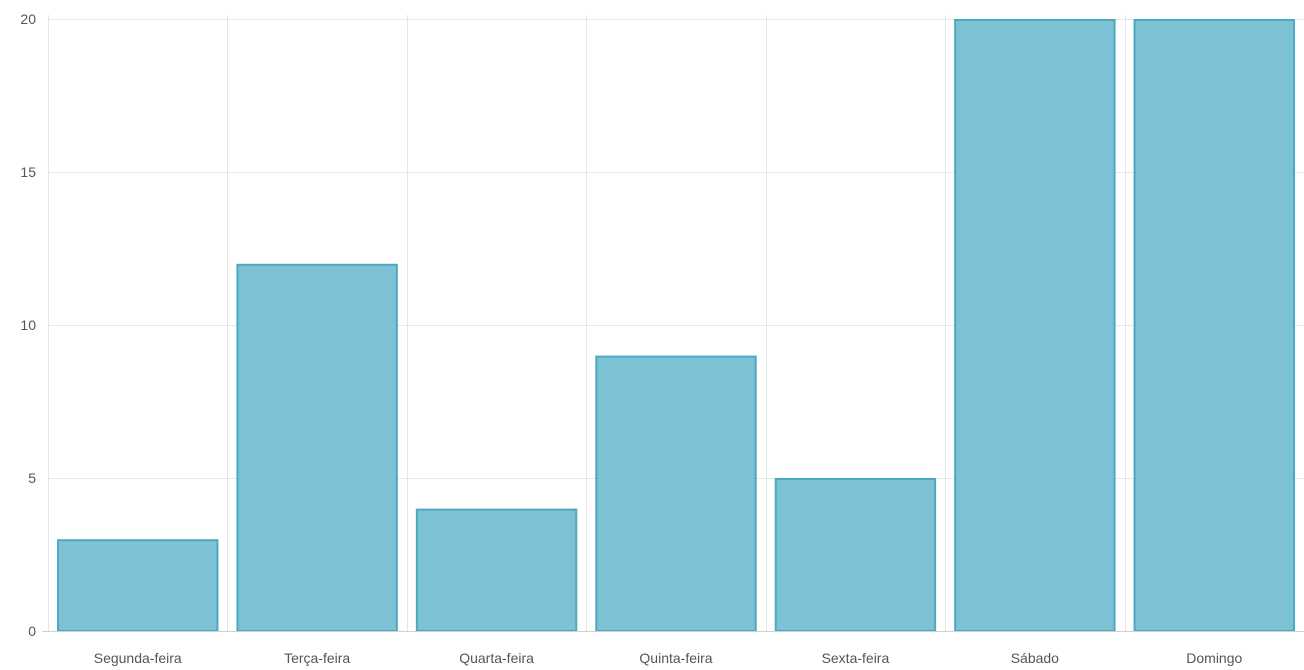 The height and width of the screenshot is (670, 1304). What do you see at coordinates (496, 658) in the screenshot?
I see `x-tick-label: Quarta-feira` at bounding box center [496, 658].